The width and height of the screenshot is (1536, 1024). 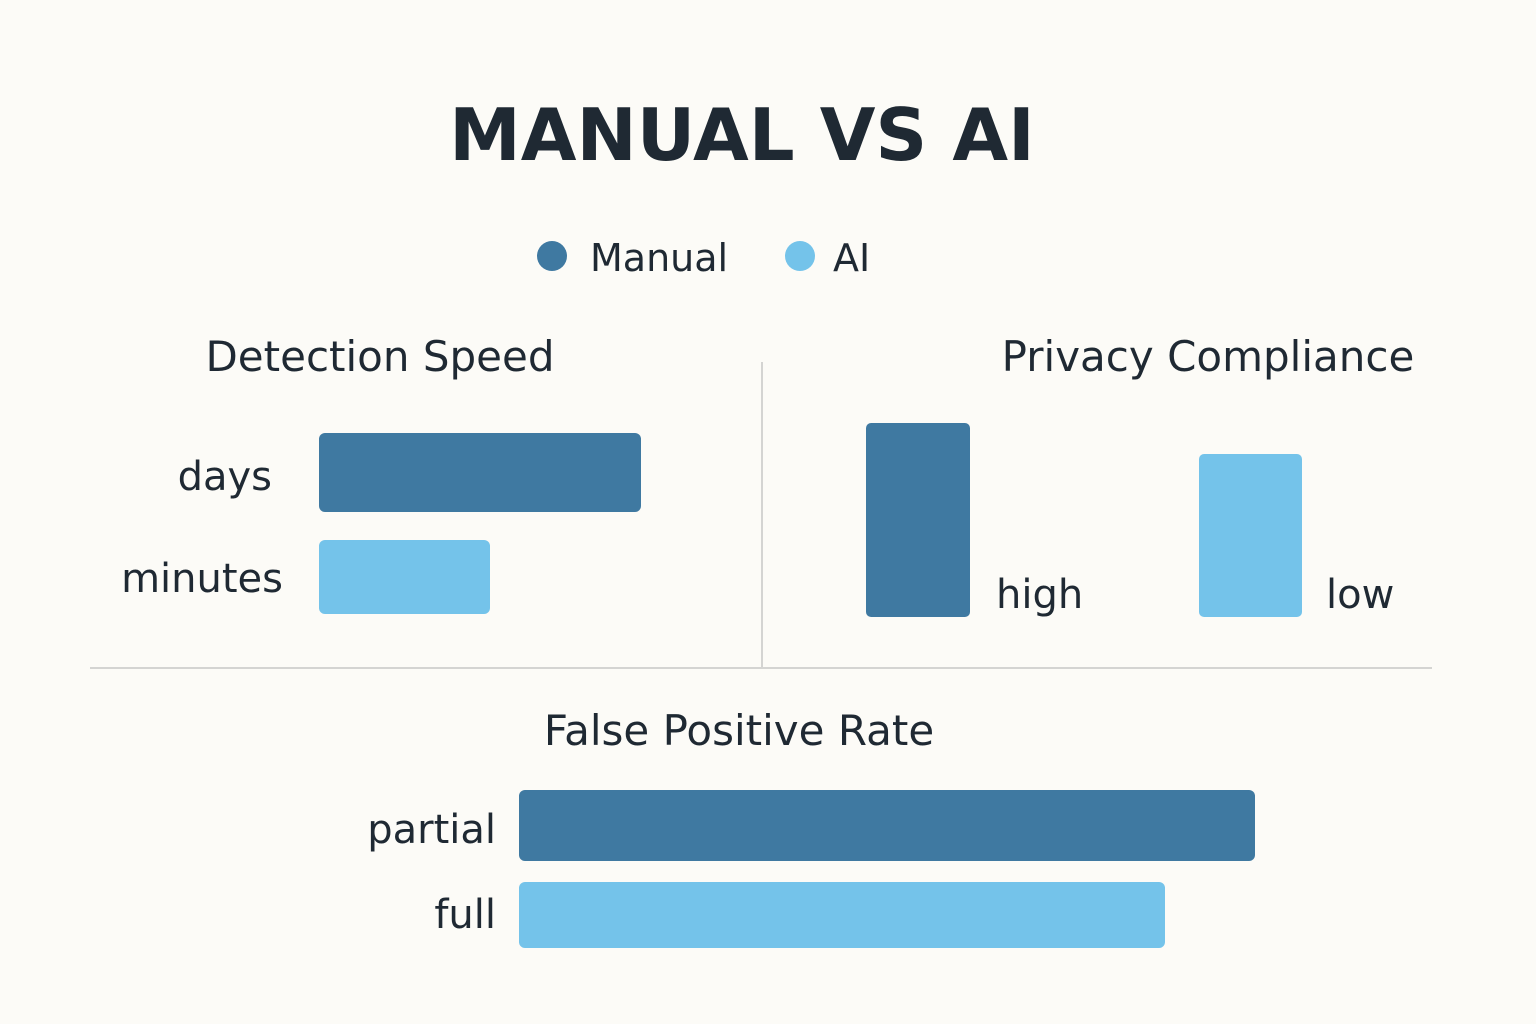 I want to click on panel-false-positive-rate: False Positive Rate partial full, so click(x=811, y=827).